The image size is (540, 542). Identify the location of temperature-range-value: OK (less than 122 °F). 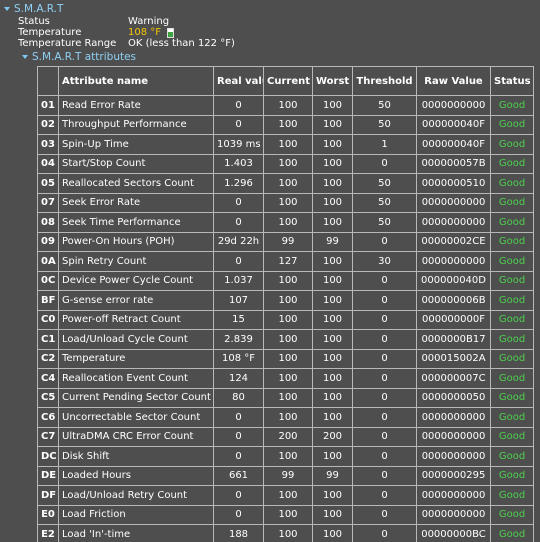
(181, 43).